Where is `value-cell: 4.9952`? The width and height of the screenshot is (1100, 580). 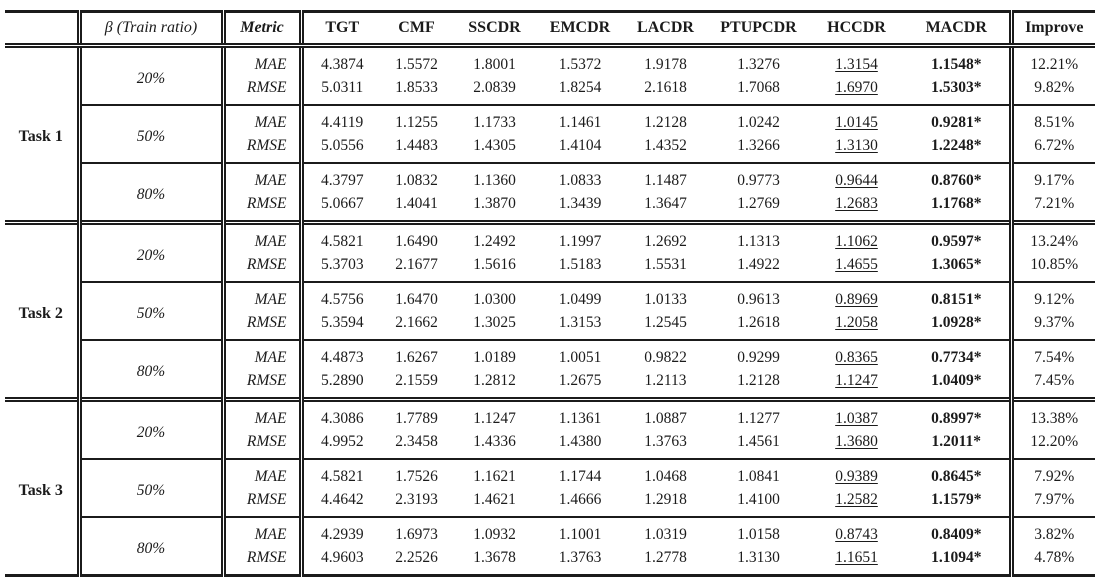 value-cell: 4.9952 is located at coordinates (339, 444).